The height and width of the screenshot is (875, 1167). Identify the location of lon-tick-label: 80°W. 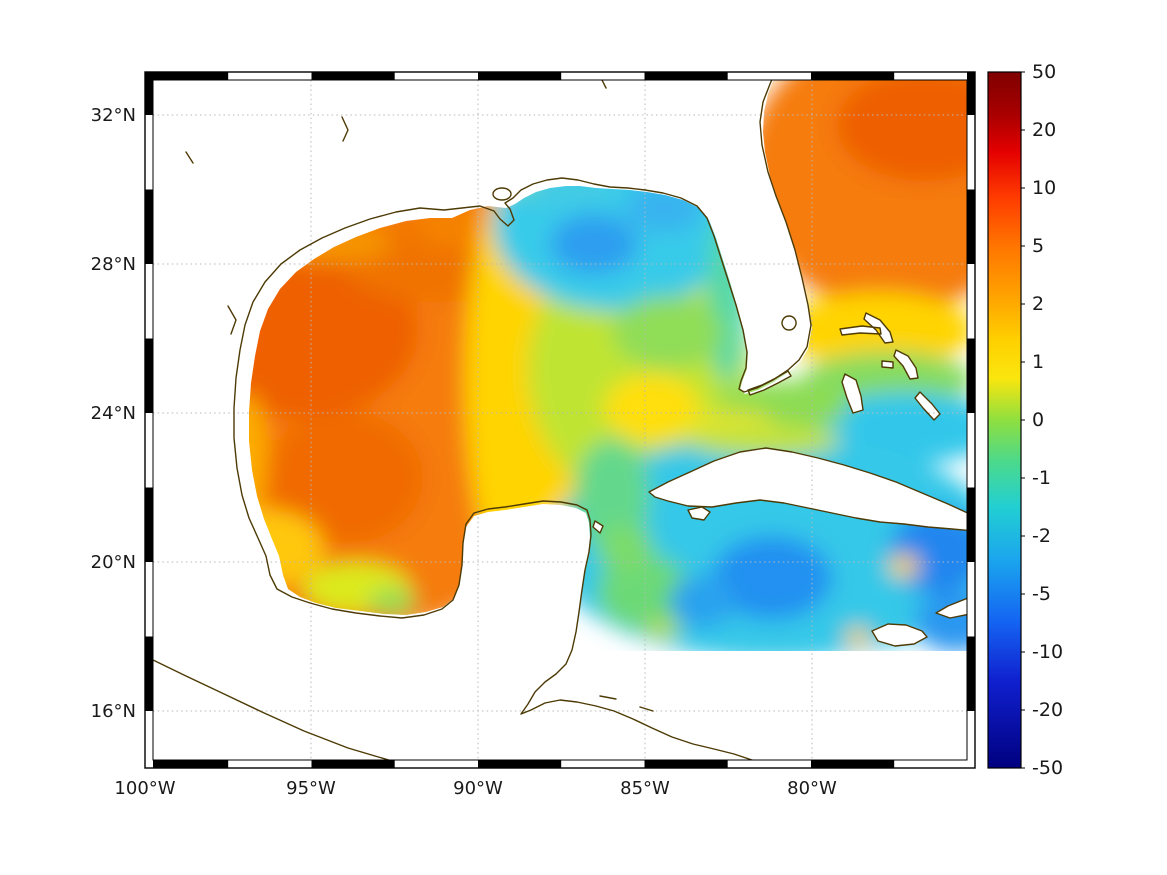
(812, 788).